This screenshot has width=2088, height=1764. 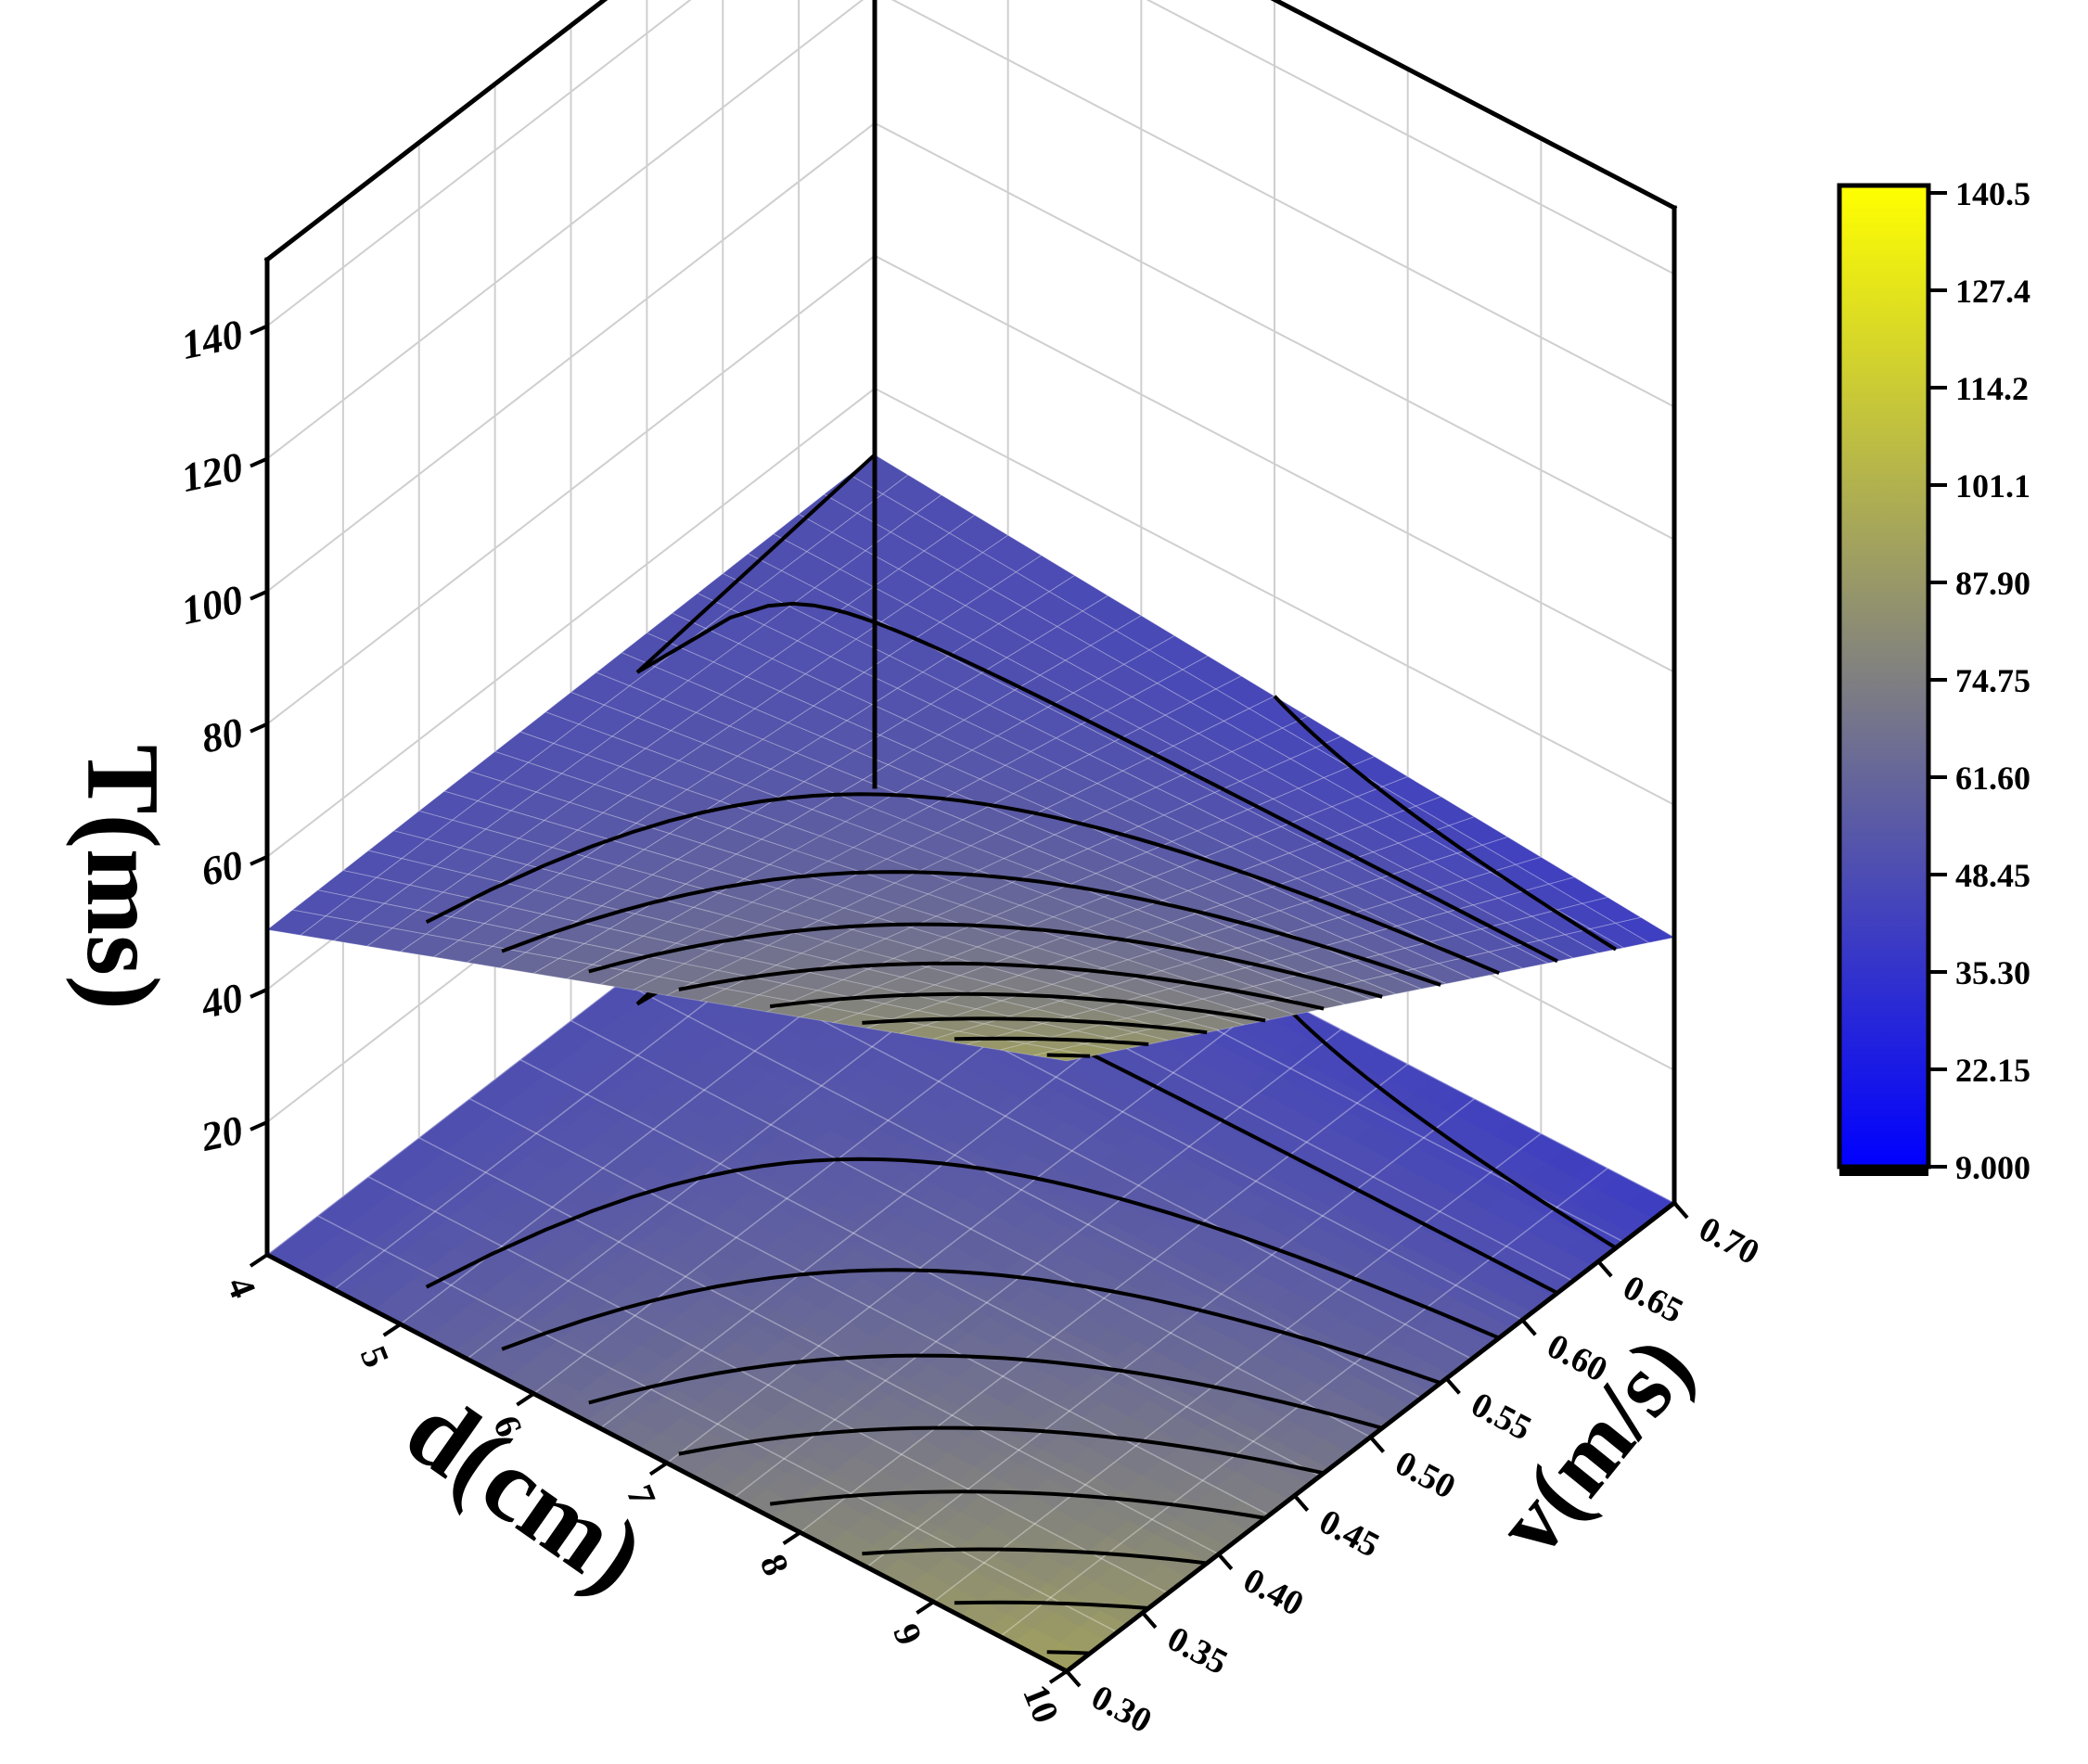 What do you see at coordinates (775, 1565) in the screenshot?
I see `x-tick-label: 8` at bounding box center [775, 1565].